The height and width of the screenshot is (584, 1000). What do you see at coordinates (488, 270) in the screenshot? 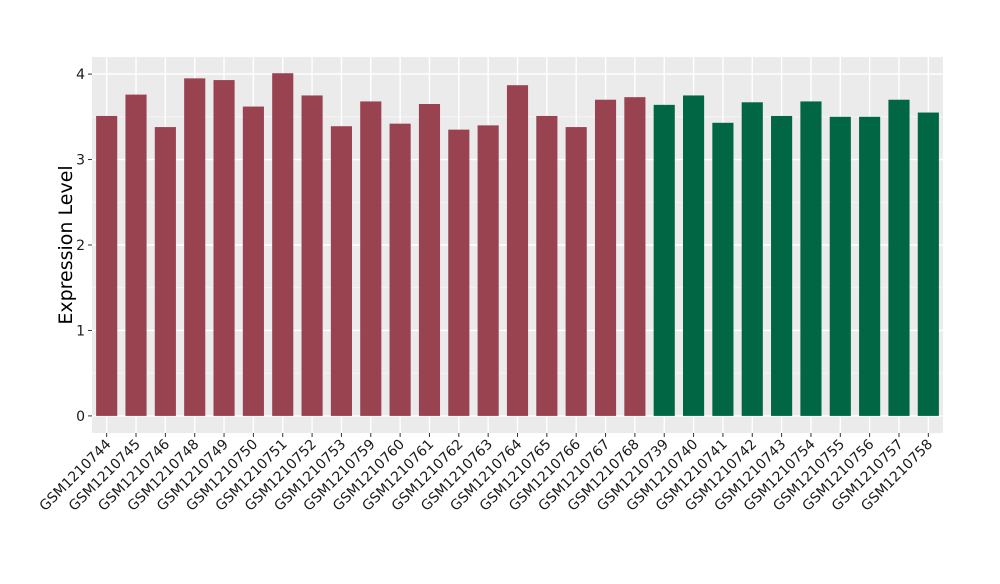
I see `bar-GSM1210763` at bounding box center [488, 270].